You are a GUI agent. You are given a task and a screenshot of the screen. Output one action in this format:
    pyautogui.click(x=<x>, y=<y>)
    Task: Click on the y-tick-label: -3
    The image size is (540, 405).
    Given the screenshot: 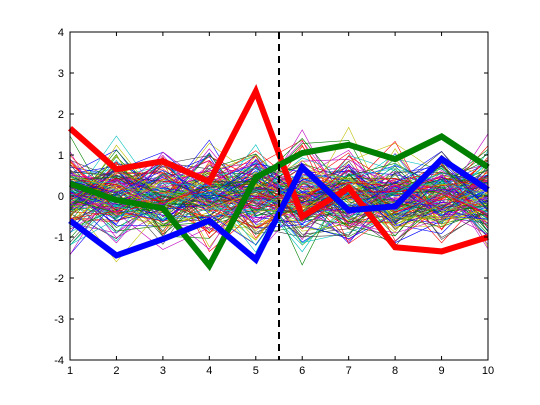 What is the action you would take?
    pyautogui.click(x=59, y=320)
    